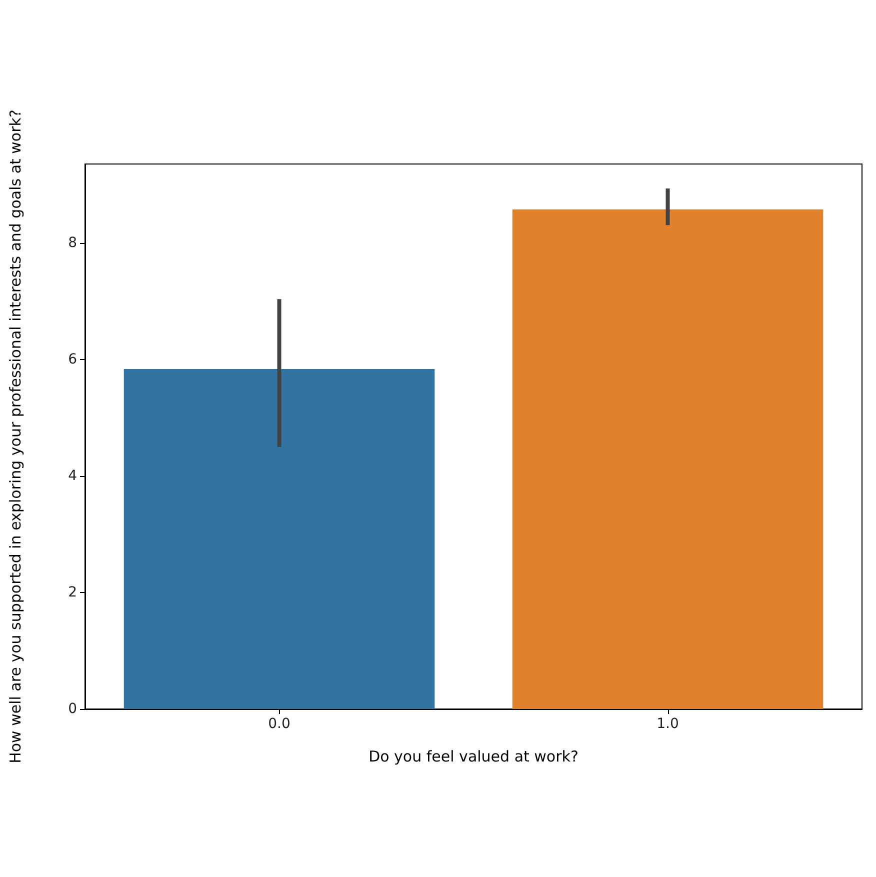  What do you see at coordinates (72, 243) in the screenshot?
I see `y-tick-label: 8` at bounding box center [72, 243].